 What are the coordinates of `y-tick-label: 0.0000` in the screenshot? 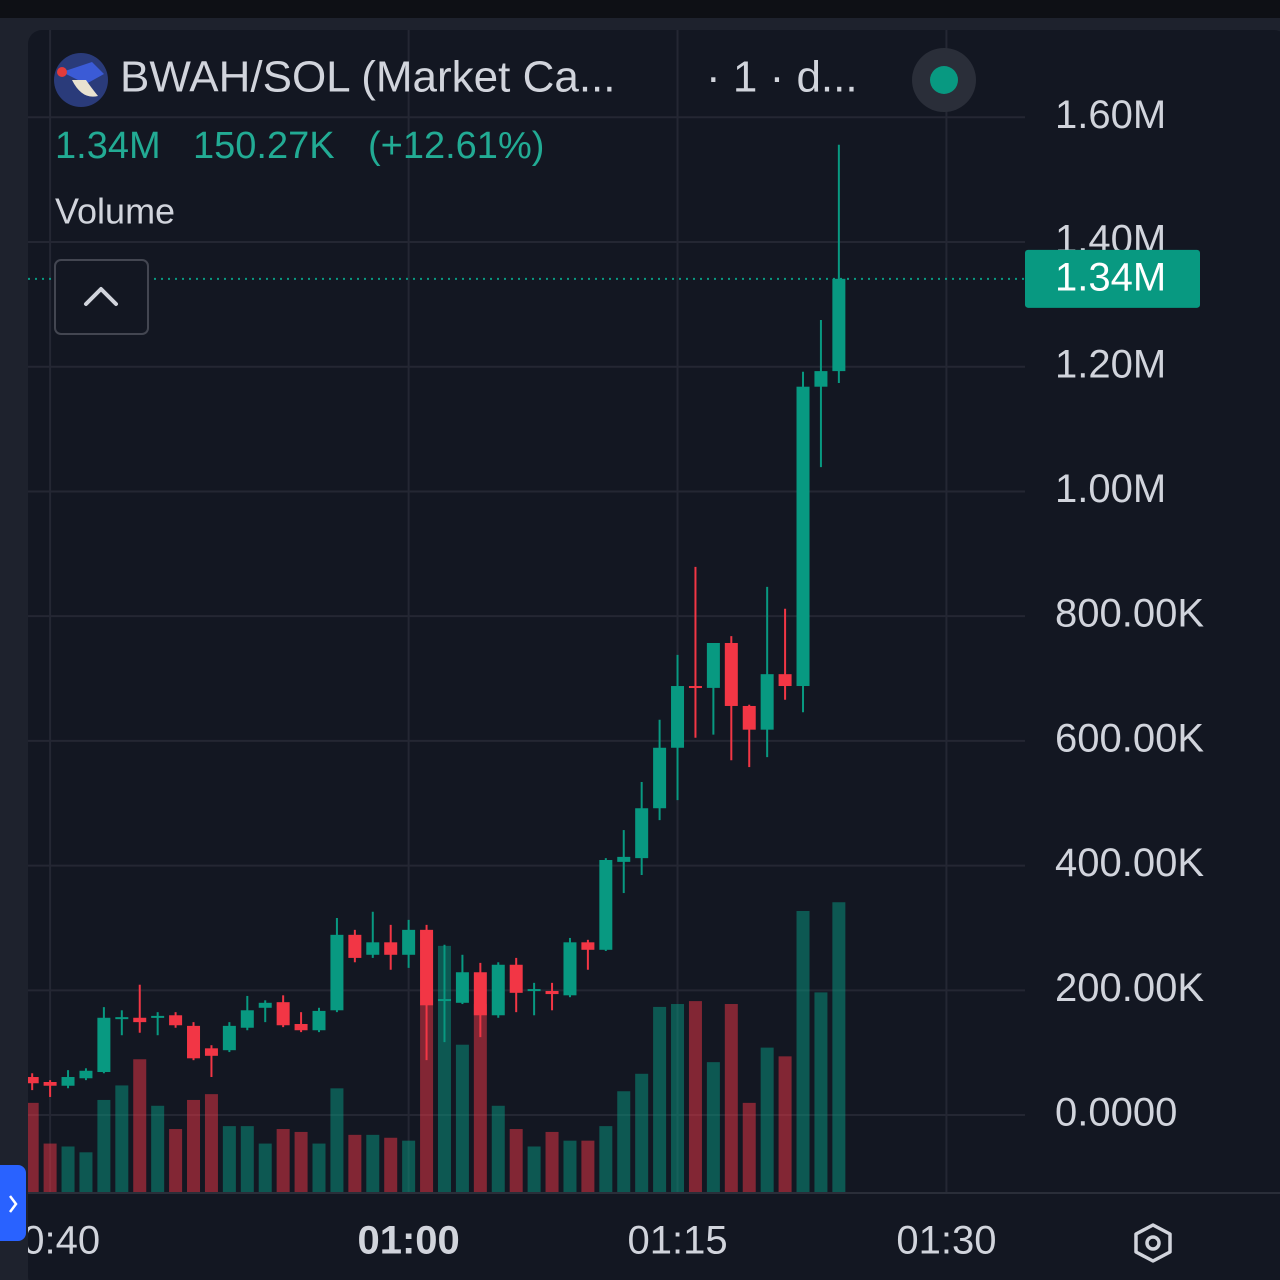 It's located at (1116, 1113).